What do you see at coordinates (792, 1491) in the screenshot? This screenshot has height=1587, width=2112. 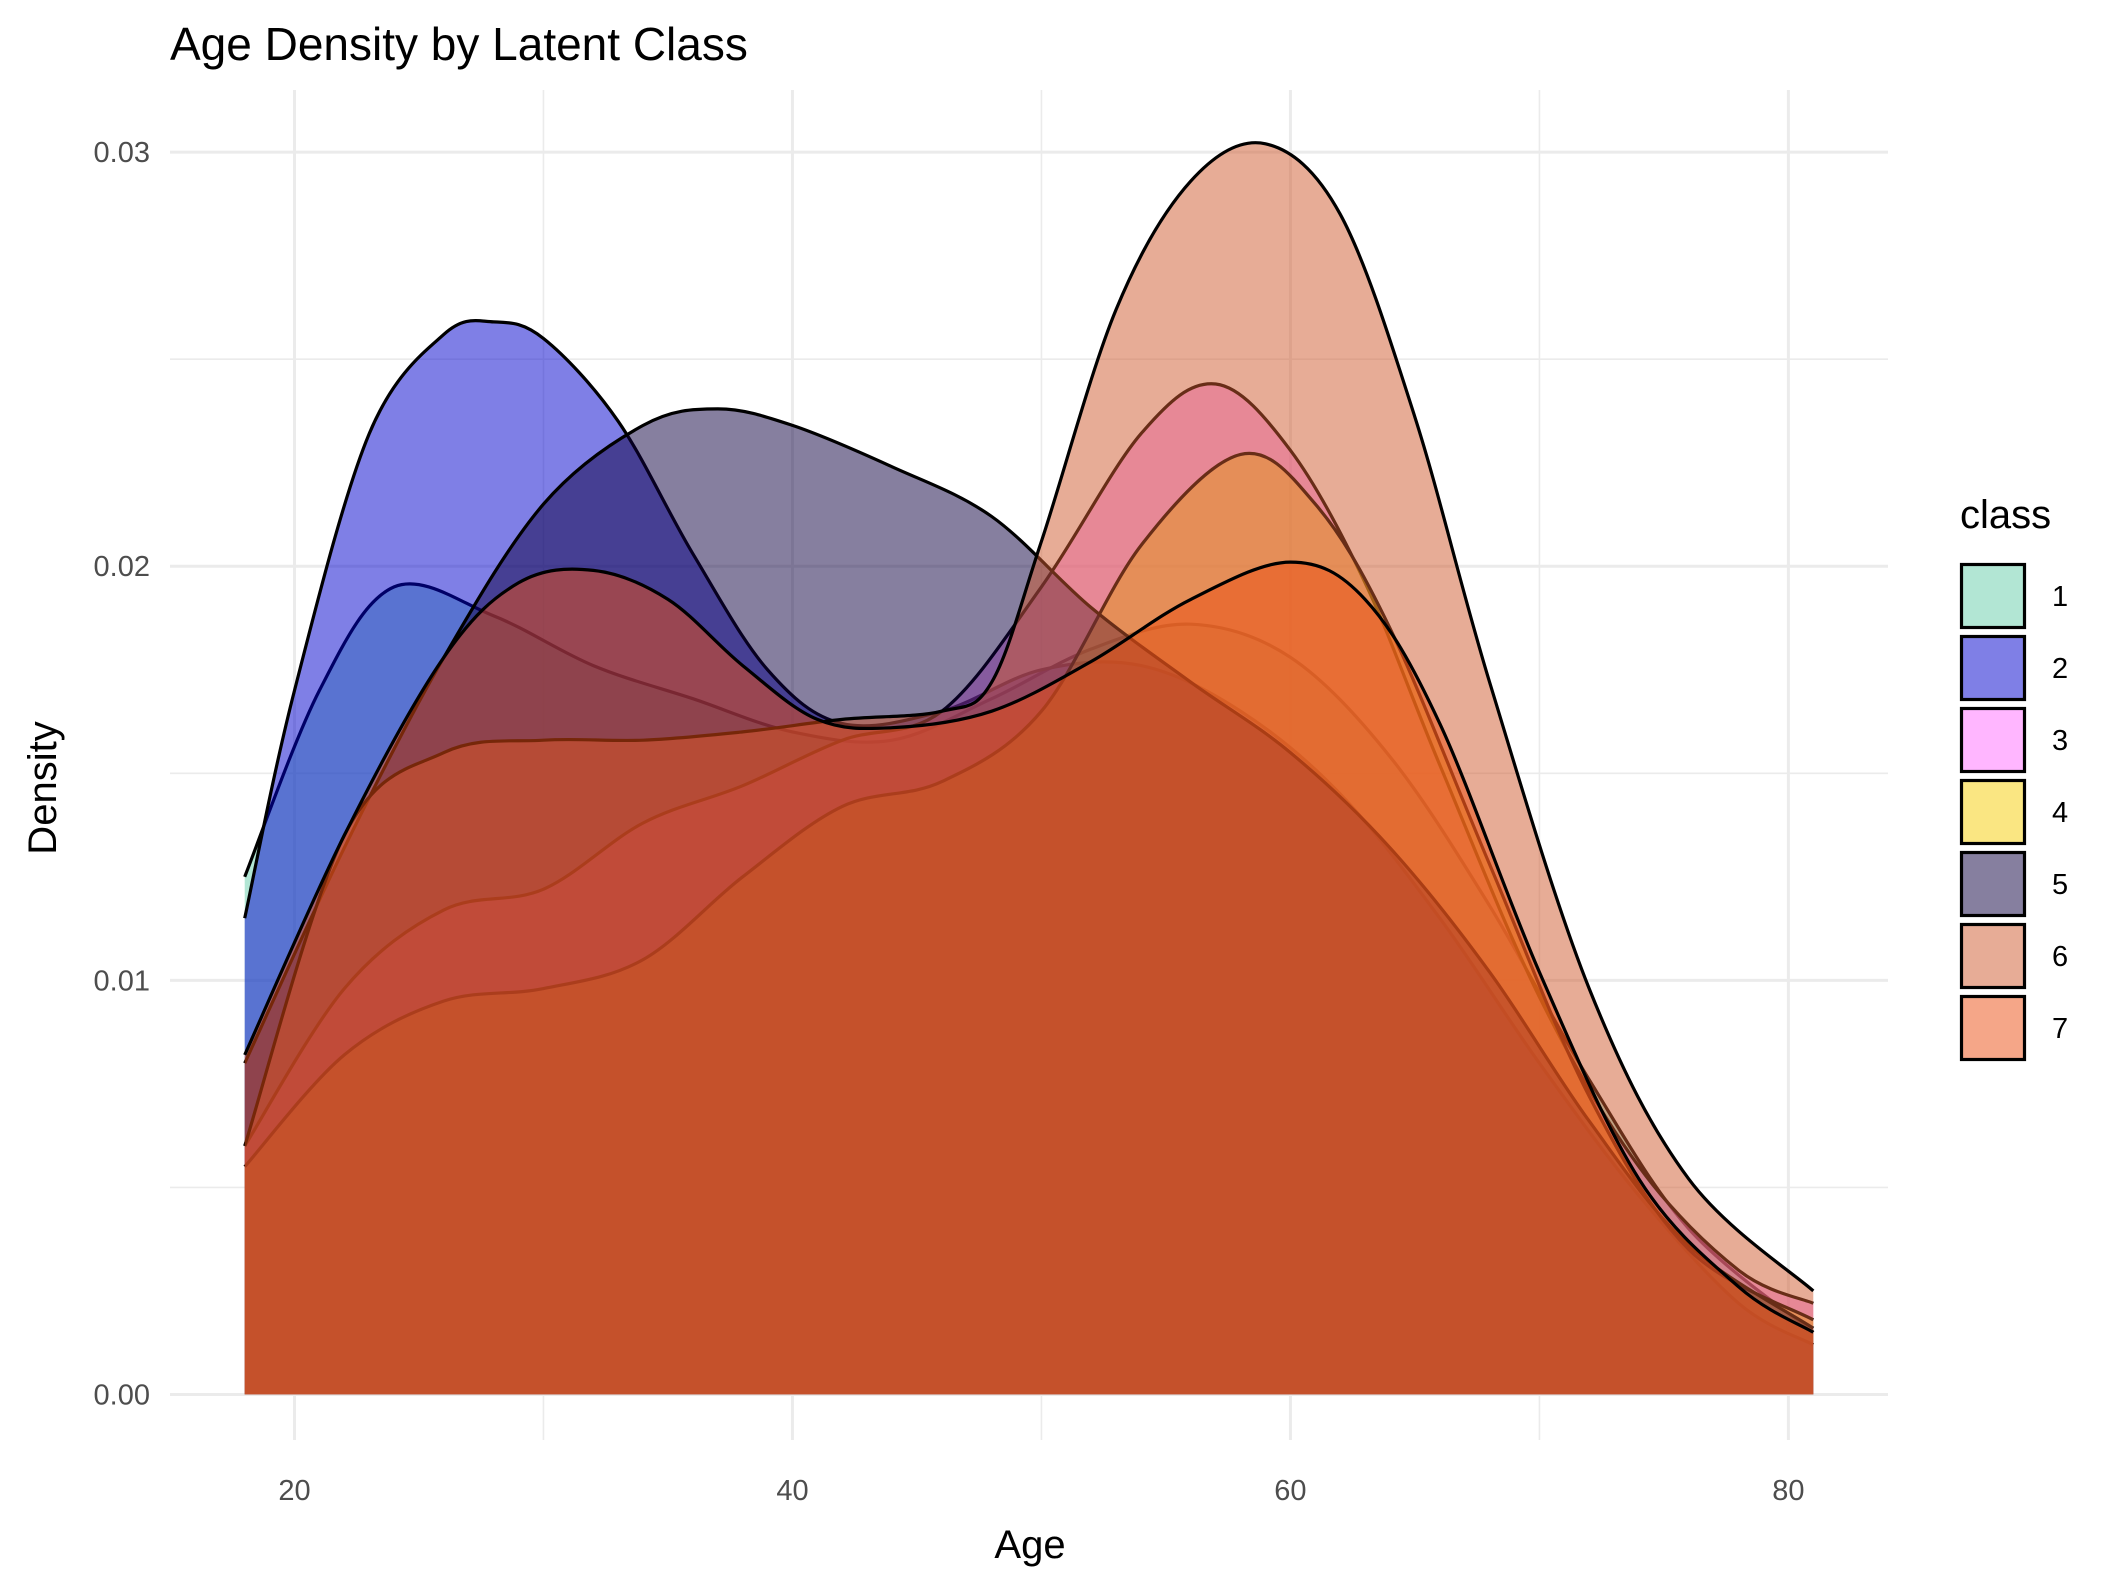 I see `x-tick-label: 40` at bounding box center [792, 1491].